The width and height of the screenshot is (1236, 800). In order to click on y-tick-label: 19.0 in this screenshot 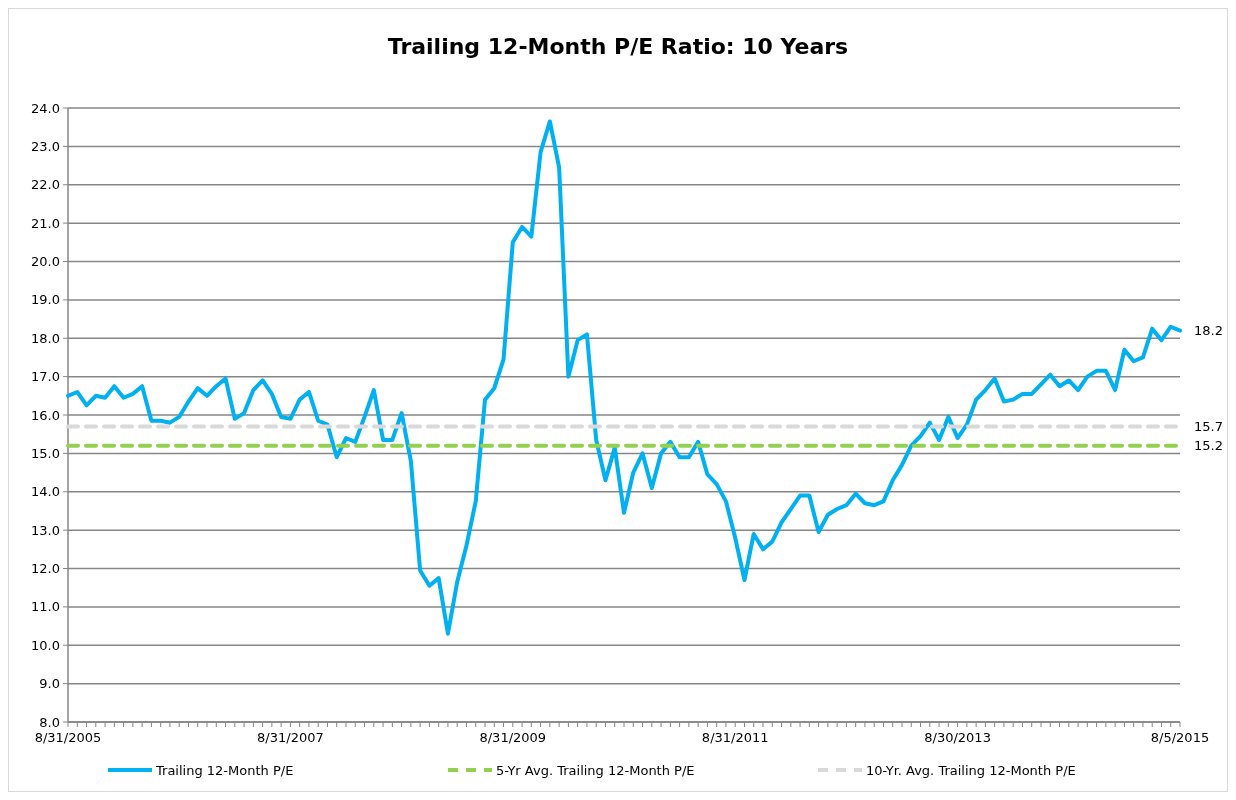, I will do `click(45, 300)`.